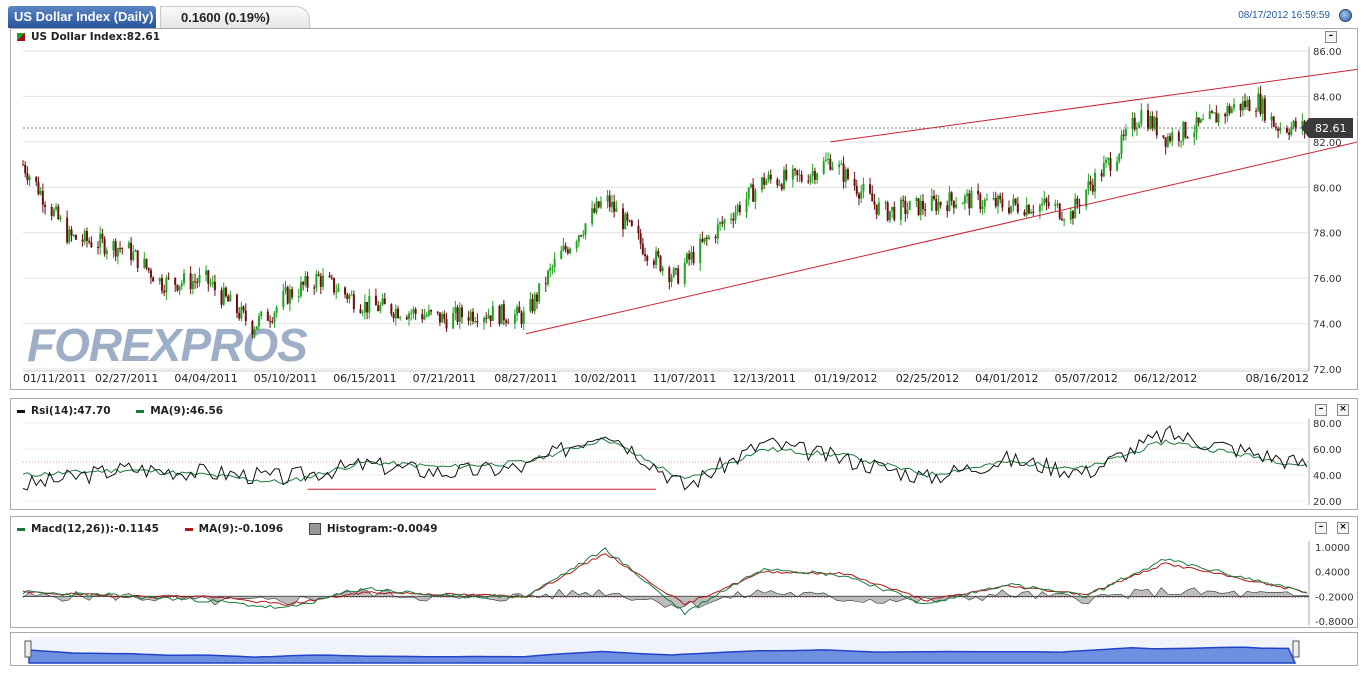  What do you see at coordinates (1331, 37) in the screenshot?
I see `price-minimize-button: –` at bounding box center [1331, 37].